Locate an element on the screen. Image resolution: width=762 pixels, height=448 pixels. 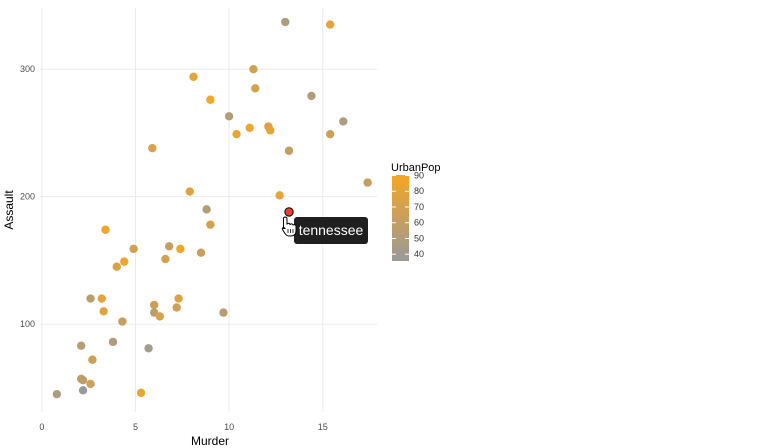
legend-tick-label: 60 is located at coordinates (419, 223).